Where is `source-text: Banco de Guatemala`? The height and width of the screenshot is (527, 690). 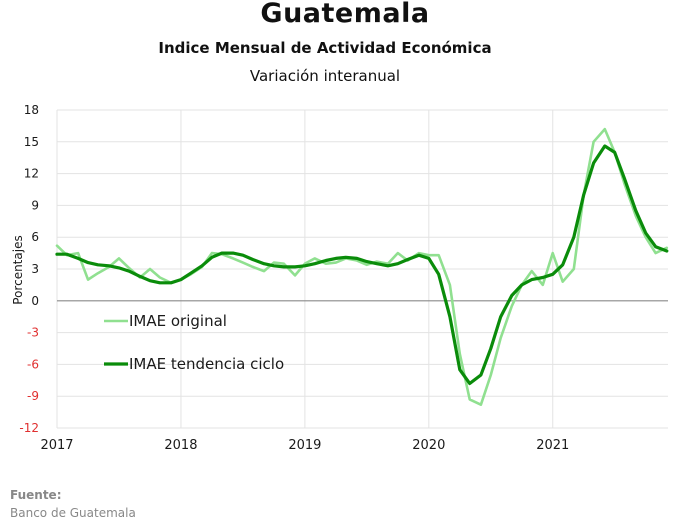 source-text: Banco de Guatemala is located at coordinates (73, 513).